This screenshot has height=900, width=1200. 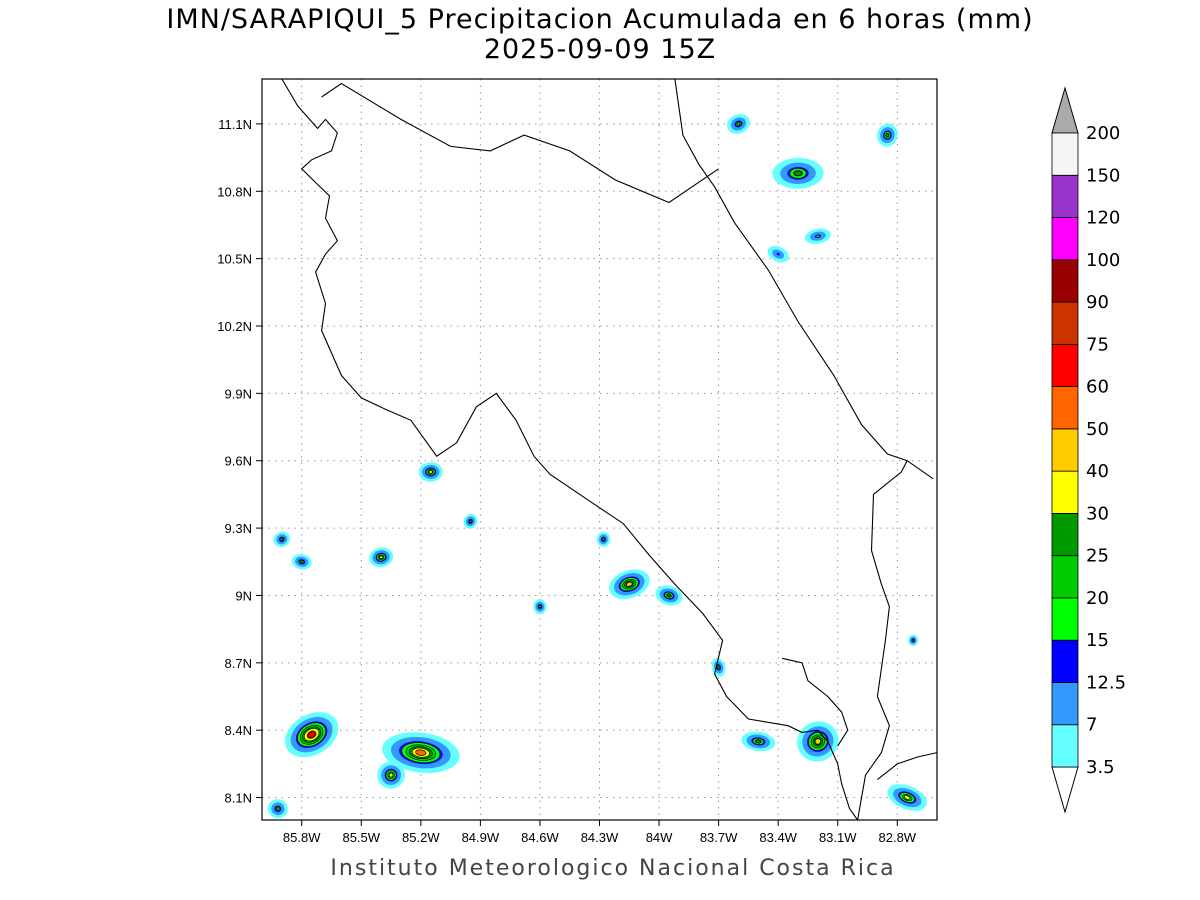 I want to click on colorbar: 3.5 7 12.5 15 20 25 30 40 50 60 75 90 100 120 150 200, so click(x=1088, y=450).